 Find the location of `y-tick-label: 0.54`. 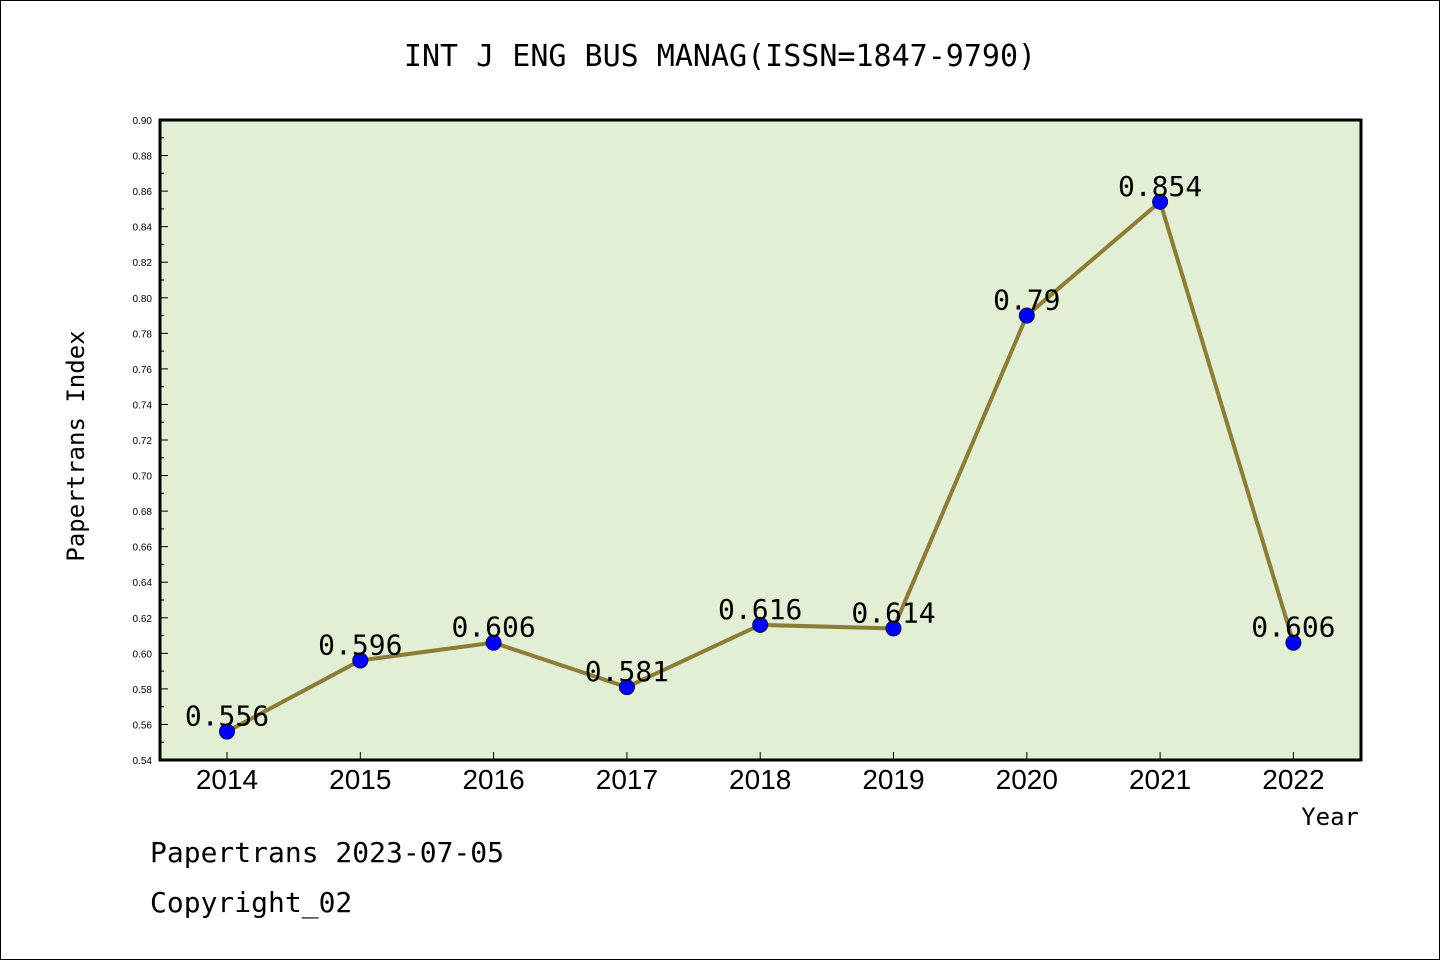

y-tick-label: 0.54 is located at coordinates (143, 761).